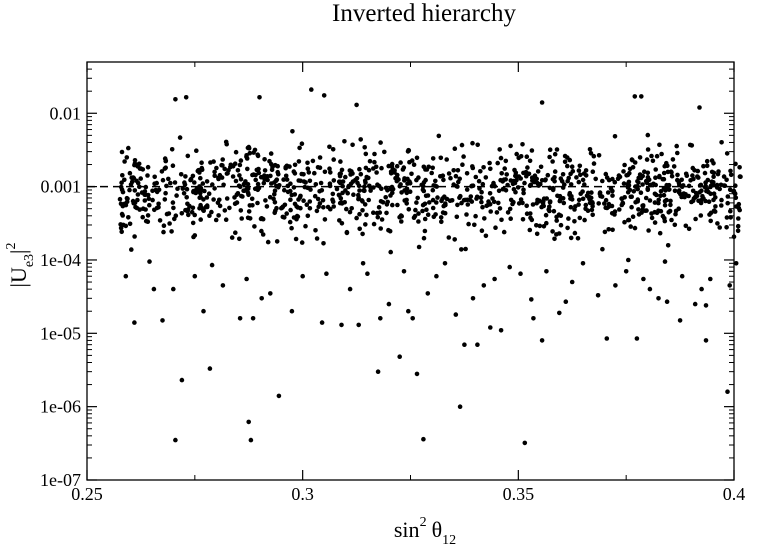 This screenshot has height=545, width=763. I want to click on x-label-theta: θ, so click(437, 529).